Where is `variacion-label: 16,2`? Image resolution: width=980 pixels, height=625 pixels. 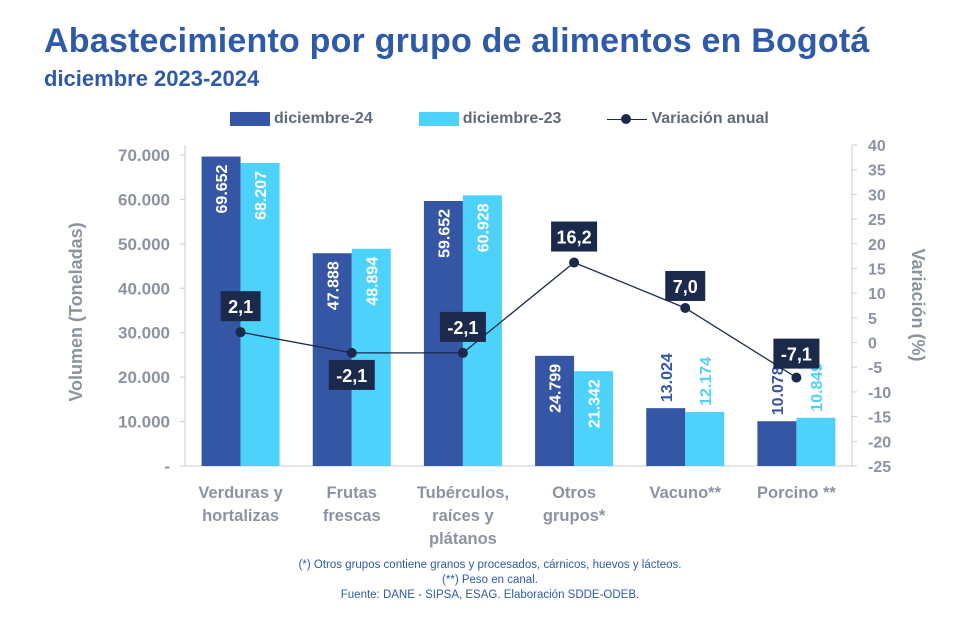 variacion-label: 16,2 is located at coordinates (574, 238).